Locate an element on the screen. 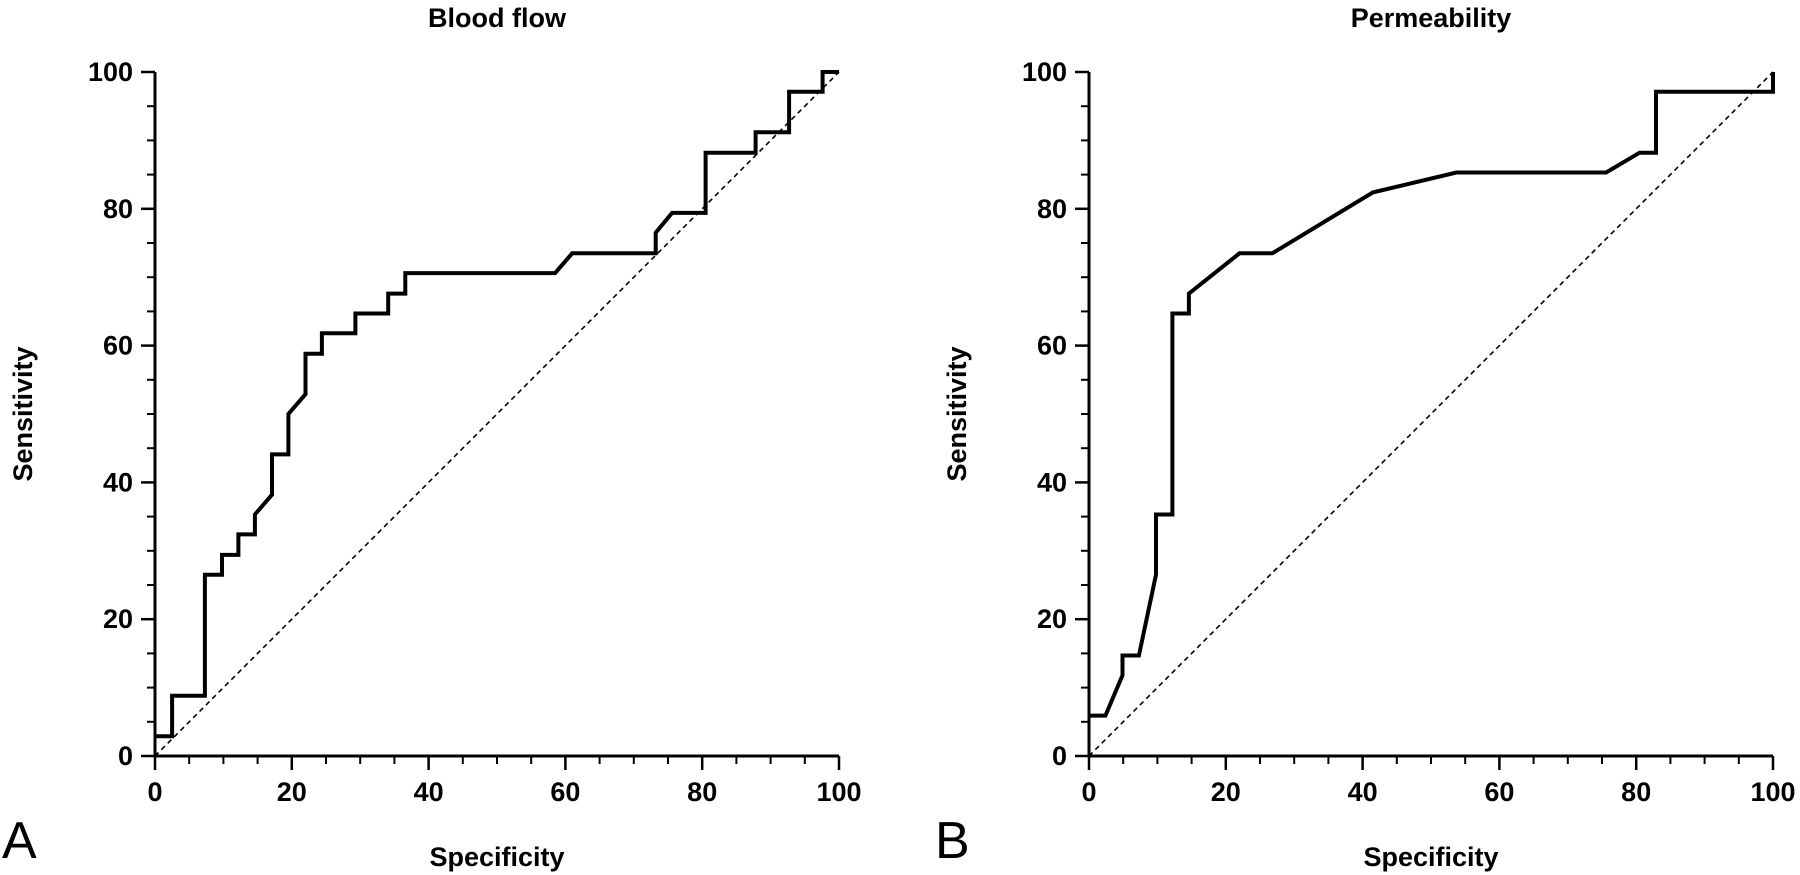 The image size is (1800, 875). x-tick-label-b: 40 is located at coordinates (1363, 792).